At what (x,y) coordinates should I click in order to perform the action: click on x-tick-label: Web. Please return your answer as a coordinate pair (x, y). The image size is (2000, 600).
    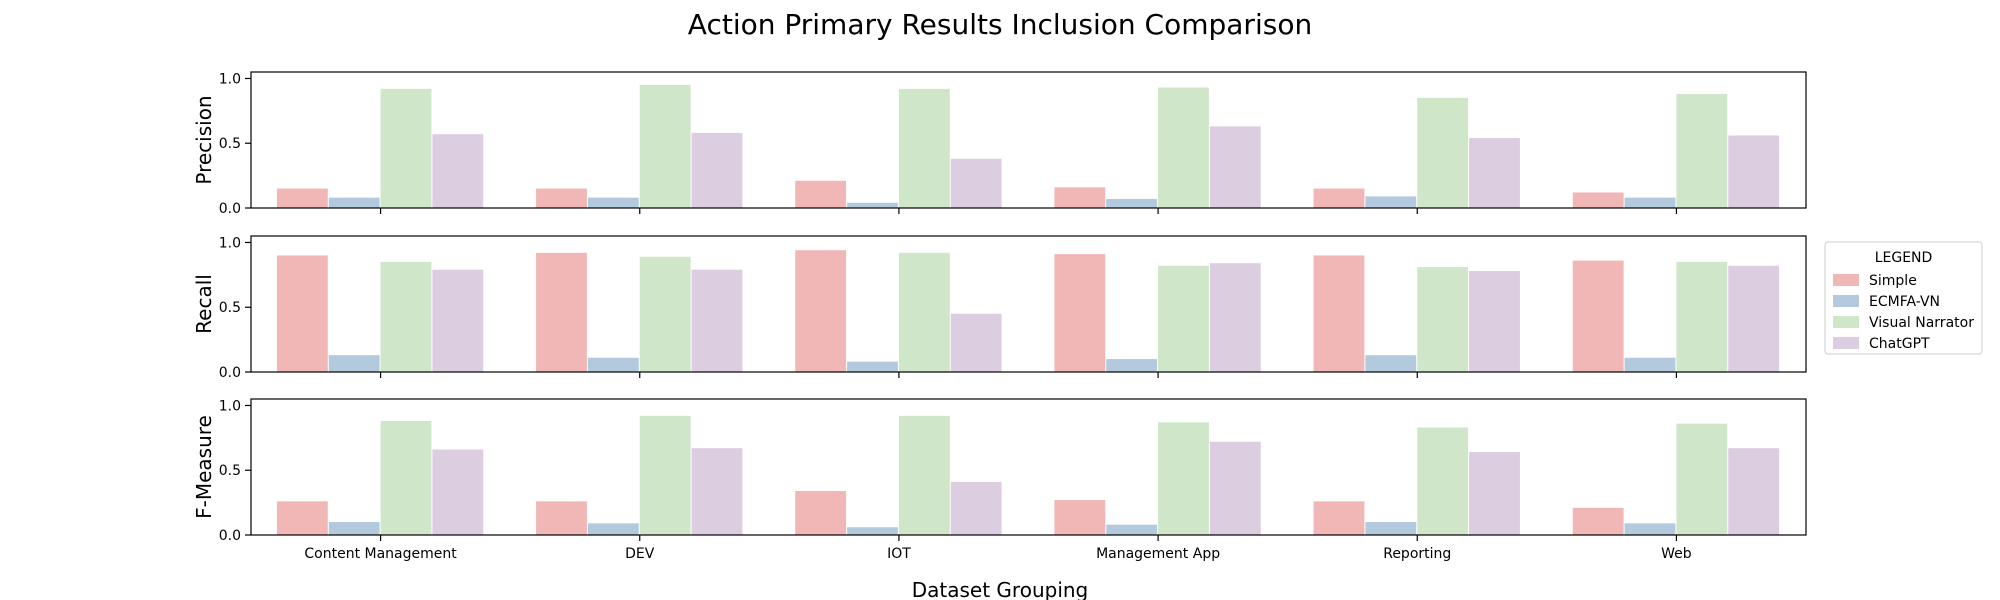
    Looking at the image, I should click on (1676, 554).